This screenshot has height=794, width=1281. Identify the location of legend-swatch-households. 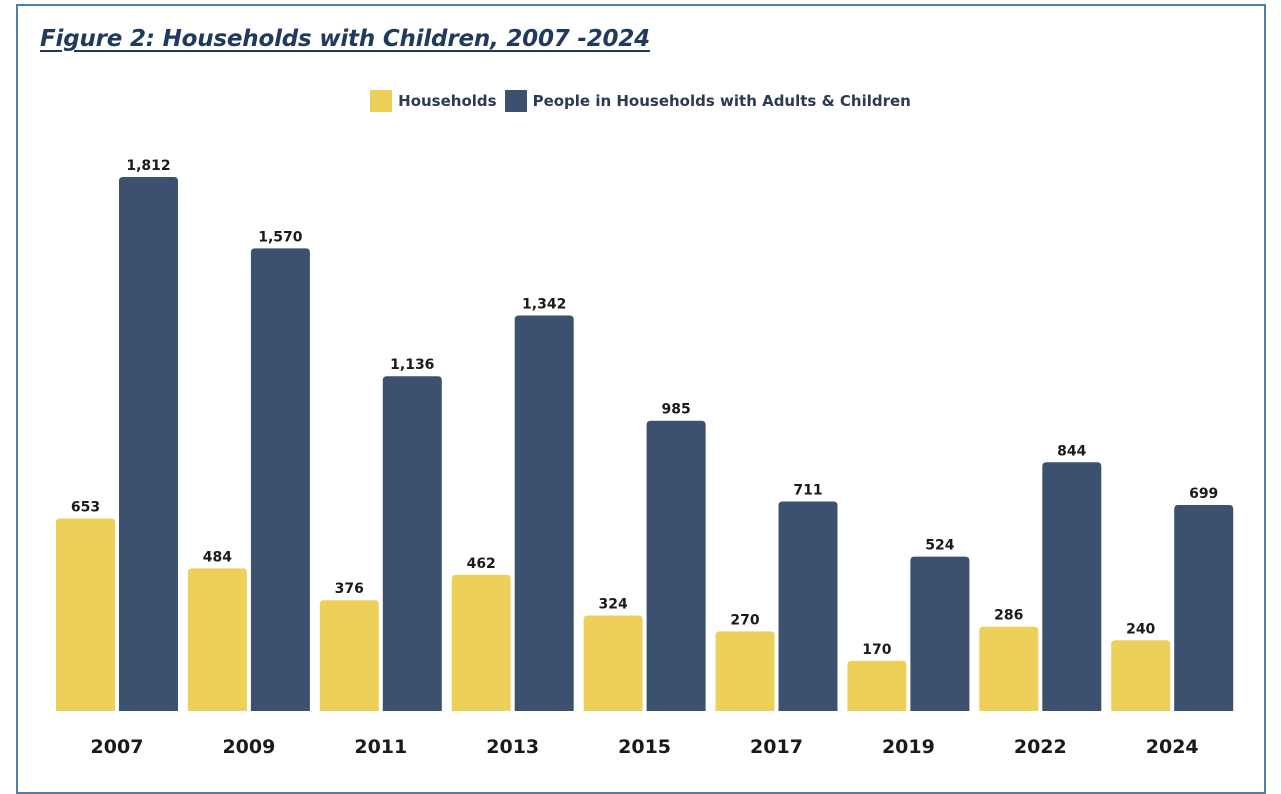
(381, 101).